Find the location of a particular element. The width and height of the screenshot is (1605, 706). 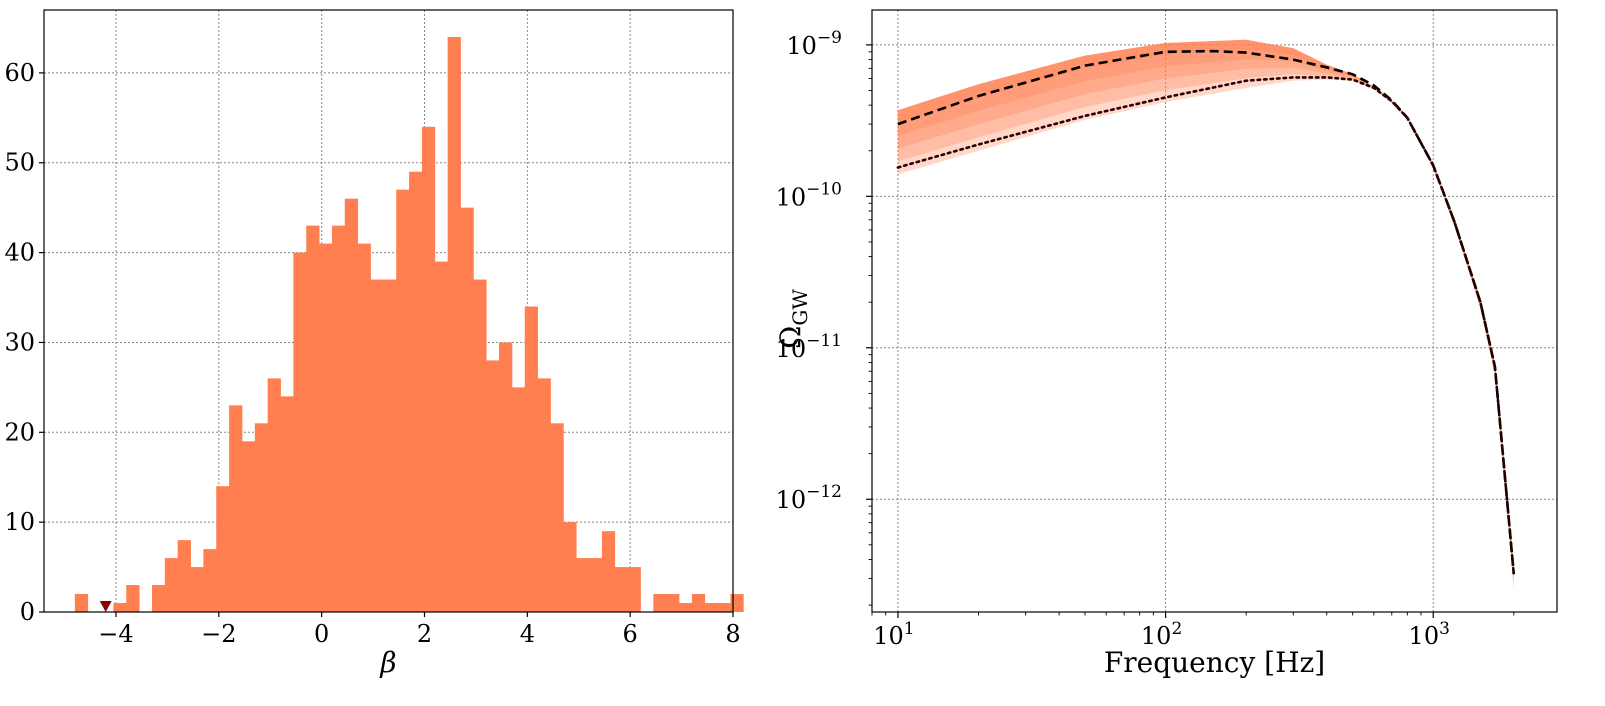

histogram-y-tick-label: 40 is located at coordinates (19, 253).